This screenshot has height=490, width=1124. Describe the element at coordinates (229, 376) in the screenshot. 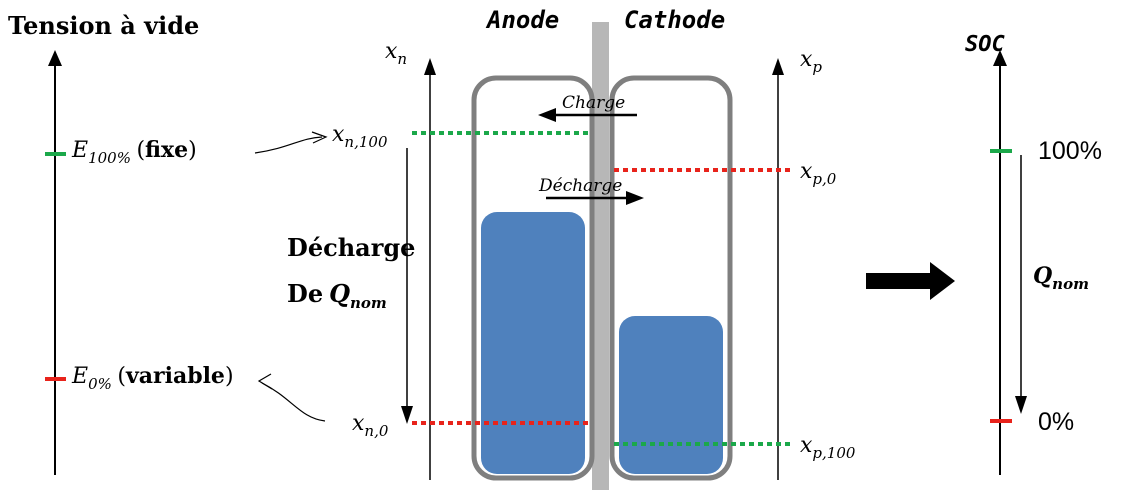

I see `e0-note-close: )` at that location.